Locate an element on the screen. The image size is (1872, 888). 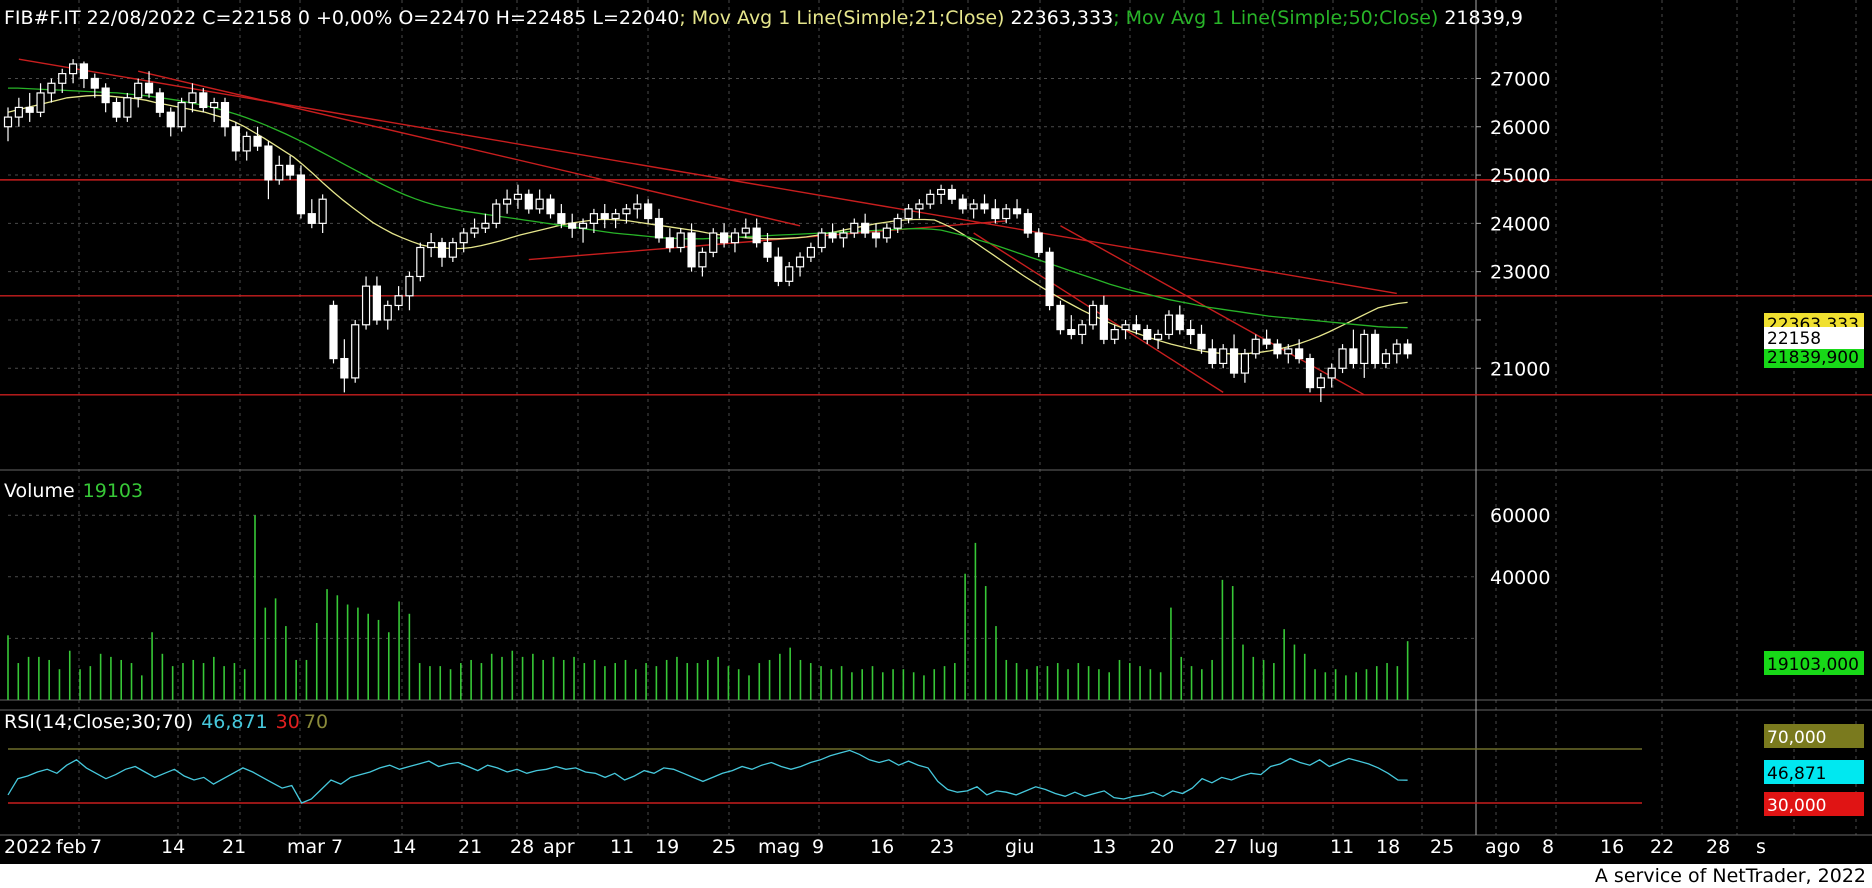
rsi-line is located at coordinates (707, 776).